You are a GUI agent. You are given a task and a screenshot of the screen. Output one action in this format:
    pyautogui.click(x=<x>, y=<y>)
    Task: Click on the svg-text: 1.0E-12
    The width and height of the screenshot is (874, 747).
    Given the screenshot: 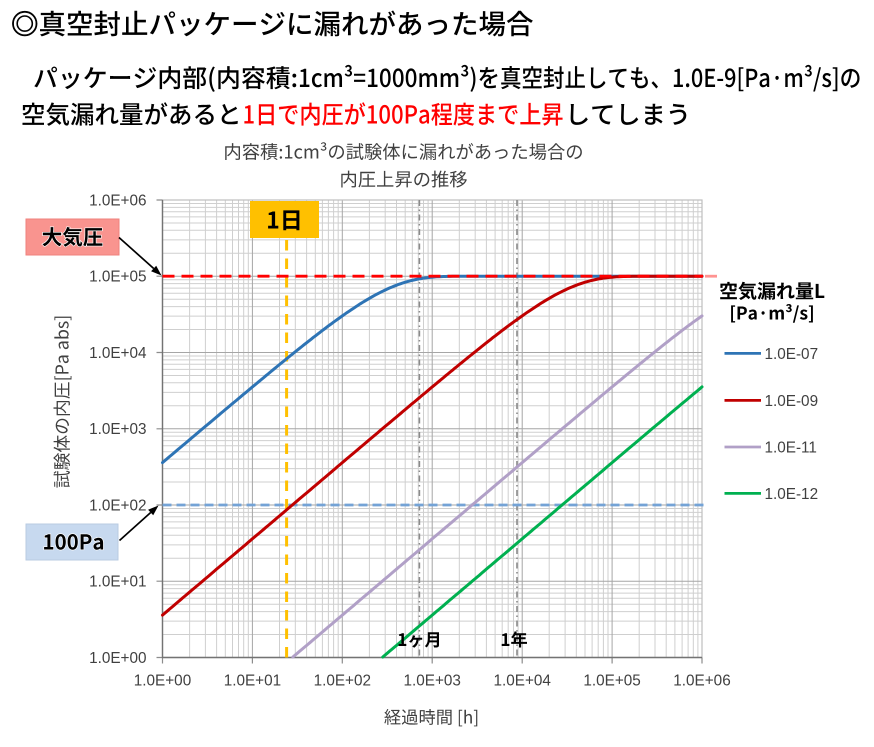 What is the action you would take?
    pyautogui.click(x=792, y=494)
    